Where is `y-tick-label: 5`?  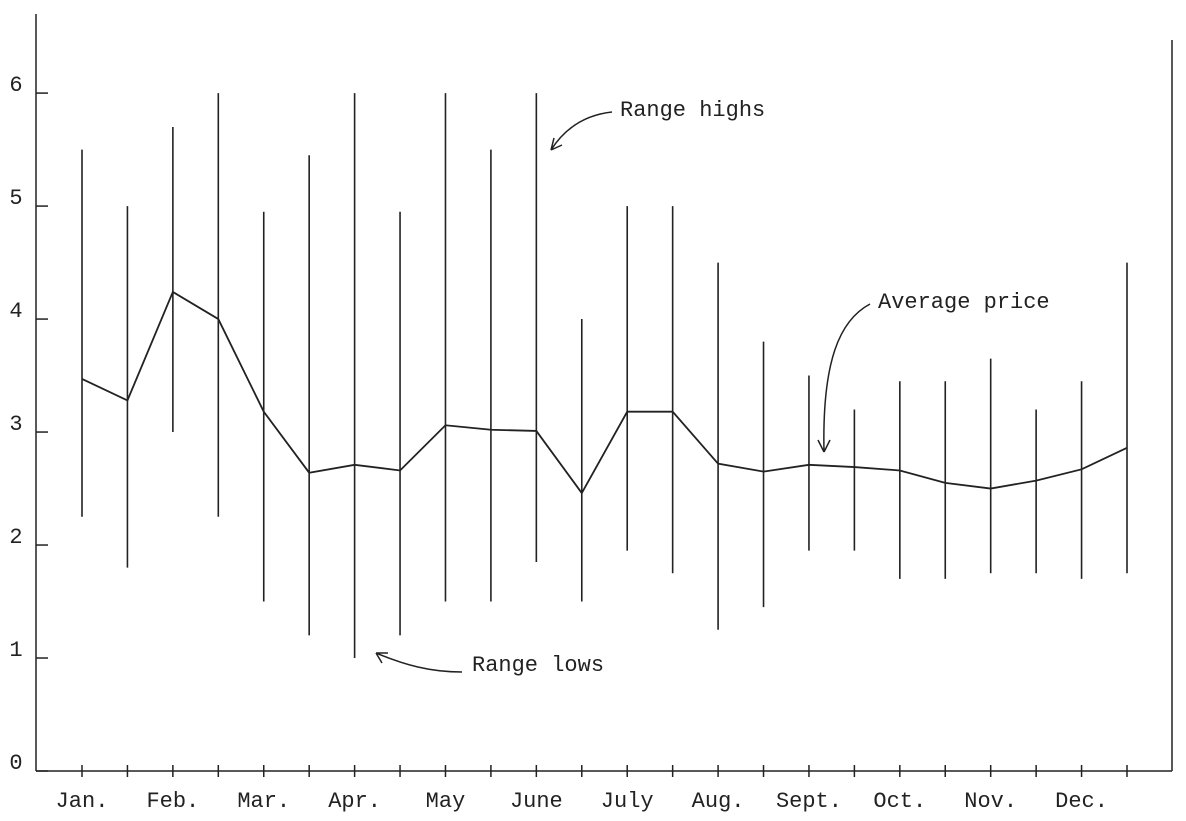
y-tick-label: 5 is located at coordinates (15, 198).